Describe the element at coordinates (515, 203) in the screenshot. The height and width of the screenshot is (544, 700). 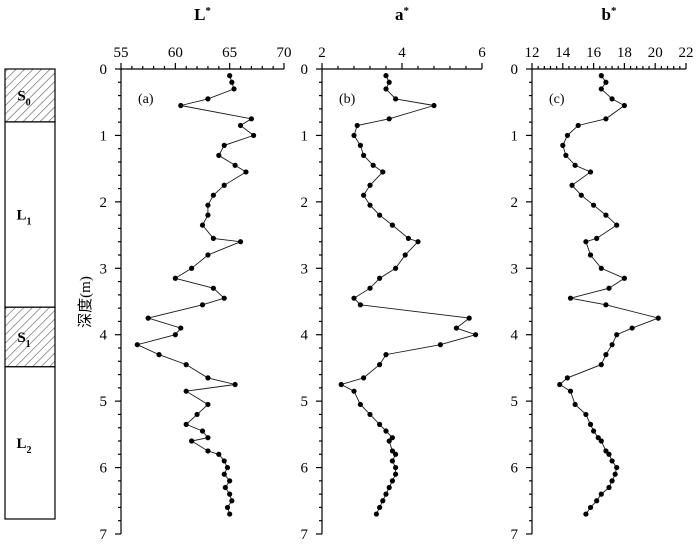
I see `y-tick-label: 2` at that location.